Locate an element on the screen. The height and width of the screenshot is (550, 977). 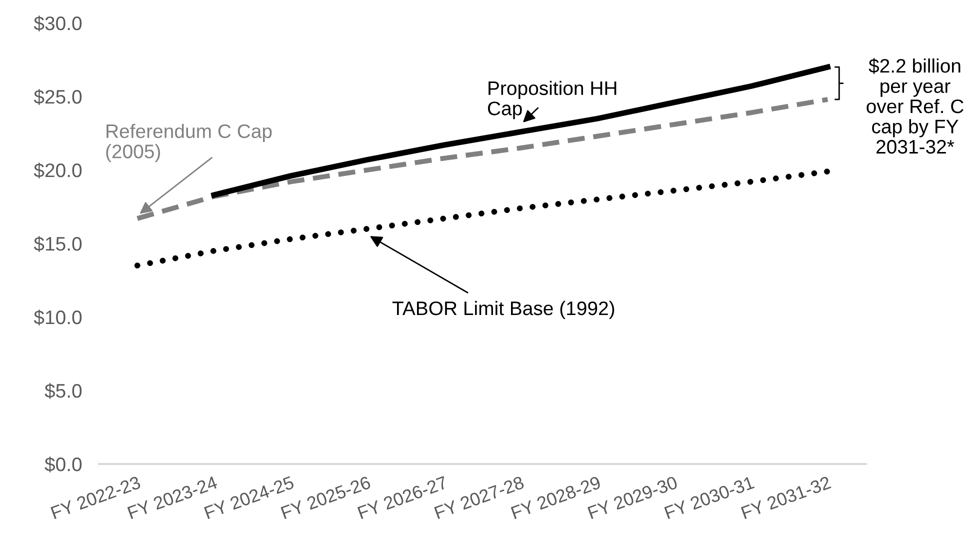
y-tick-label: $10.0 is located at coordinates (58, 318).